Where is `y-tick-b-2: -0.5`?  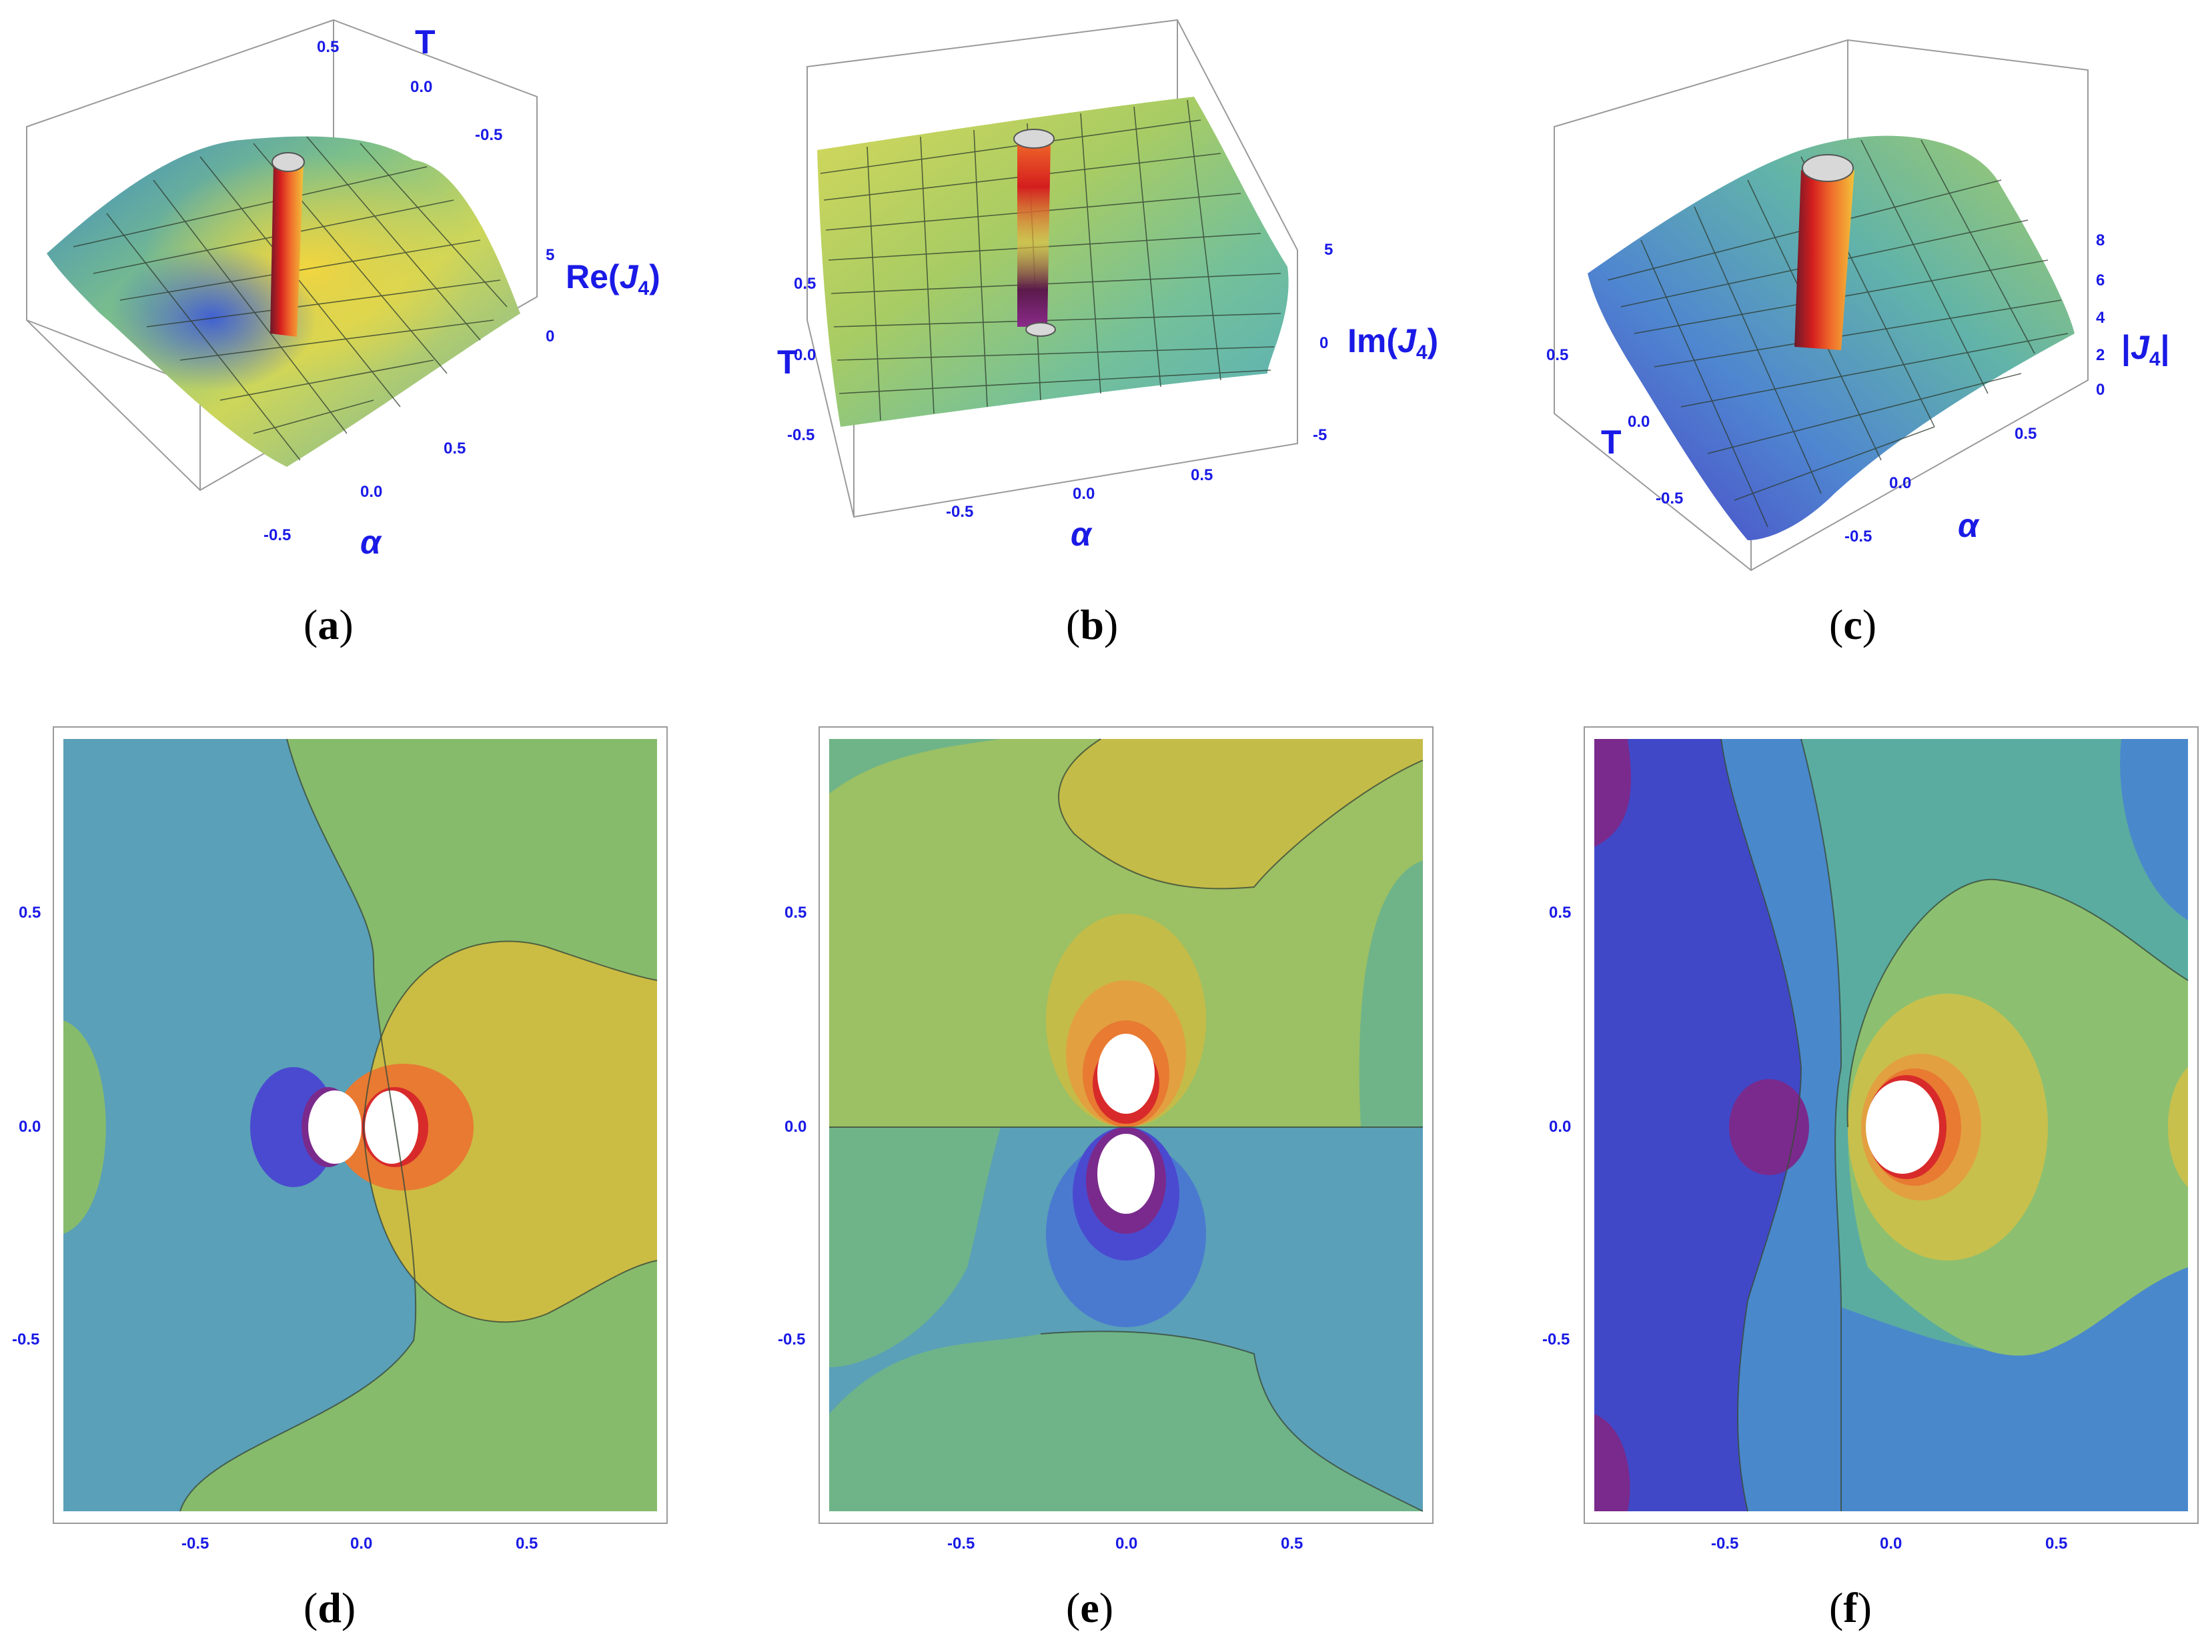
y-tick-b-2: -0.5 is located at coordinates (800, 435).